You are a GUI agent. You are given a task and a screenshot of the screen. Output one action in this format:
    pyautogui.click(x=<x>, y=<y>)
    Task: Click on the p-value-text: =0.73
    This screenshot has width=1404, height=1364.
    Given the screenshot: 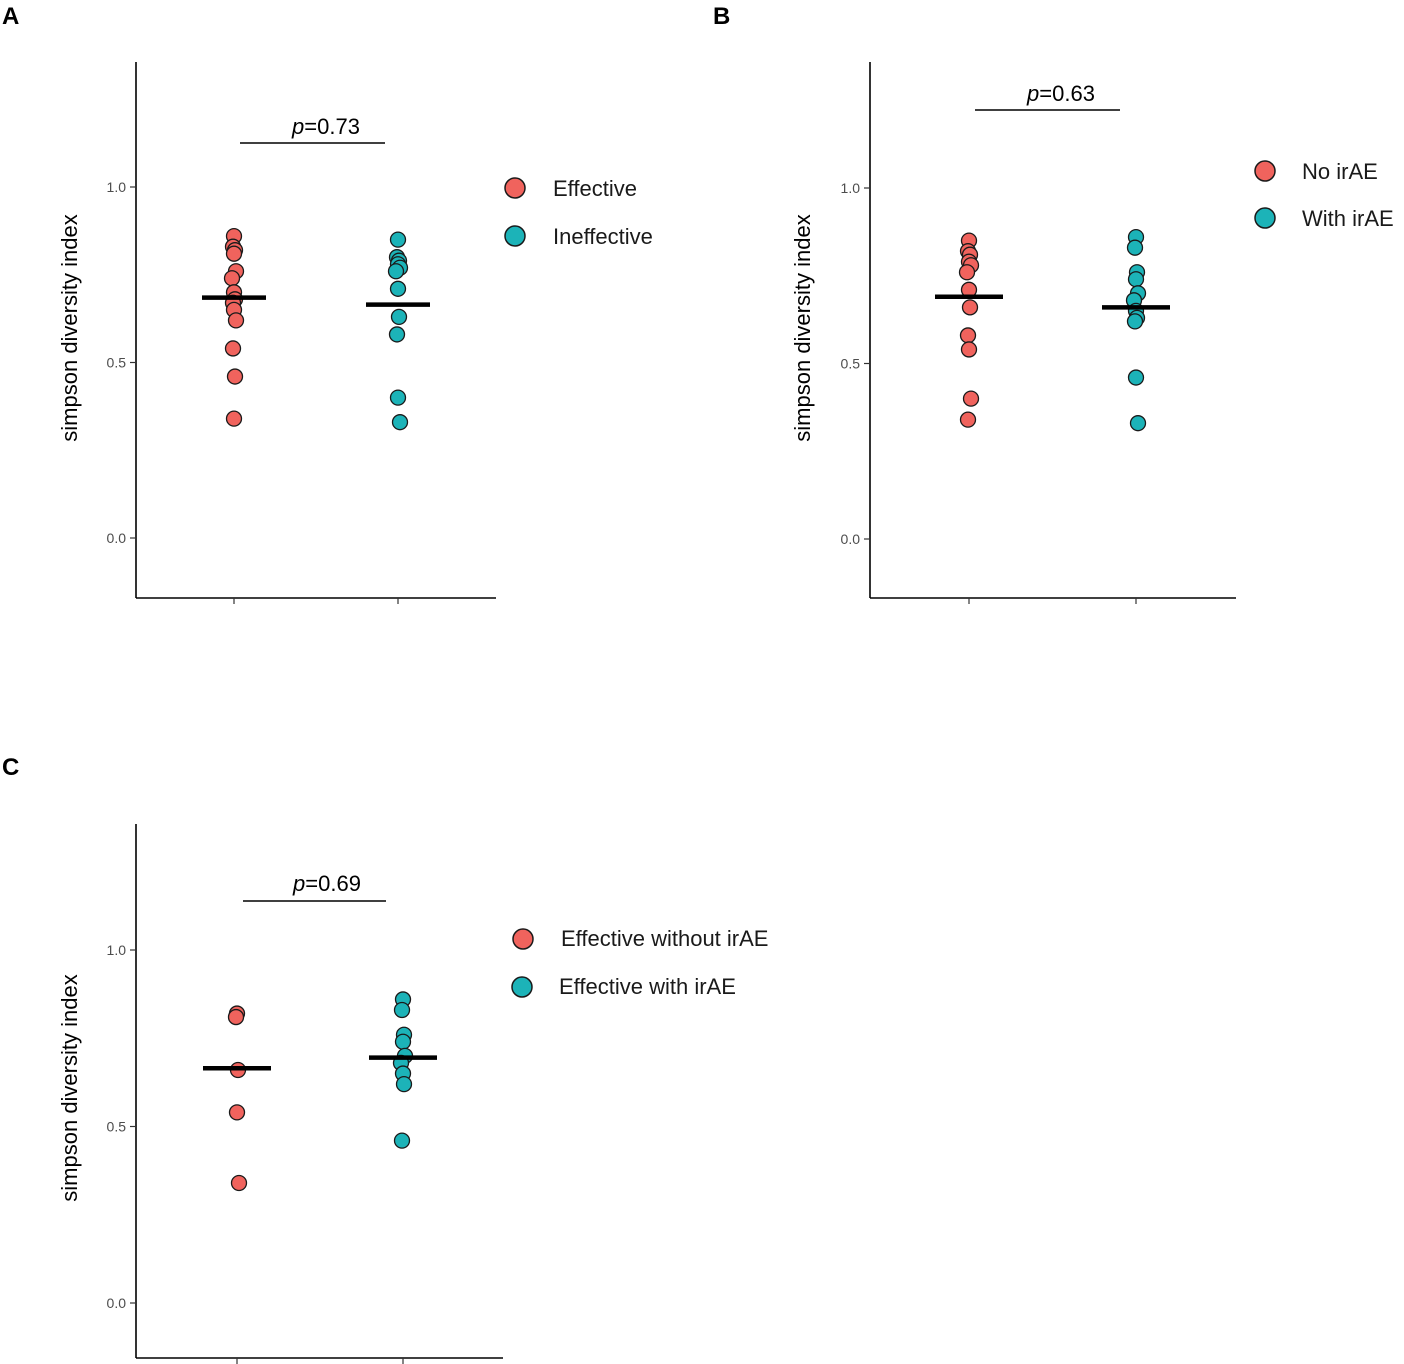 What is the action you would take?
    pyautogui.click(x=332, y=126)
    